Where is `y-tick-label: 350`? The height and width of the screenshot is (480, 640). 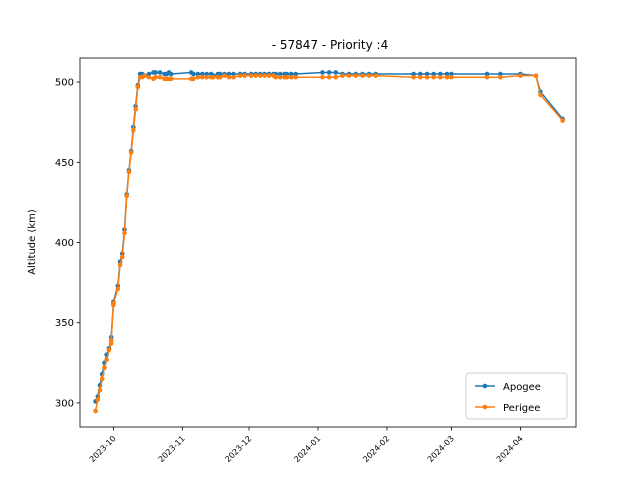 y-tick-label: 350 is located at coordinates (64, 323).